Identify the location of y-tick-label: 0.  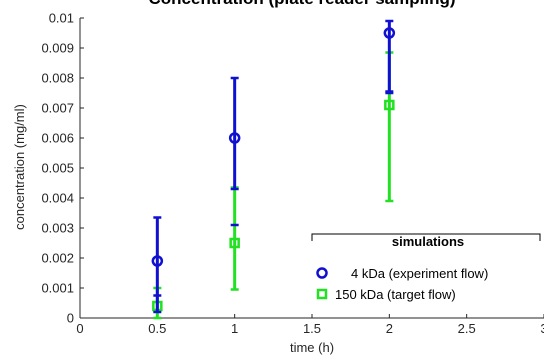
(70, 318).